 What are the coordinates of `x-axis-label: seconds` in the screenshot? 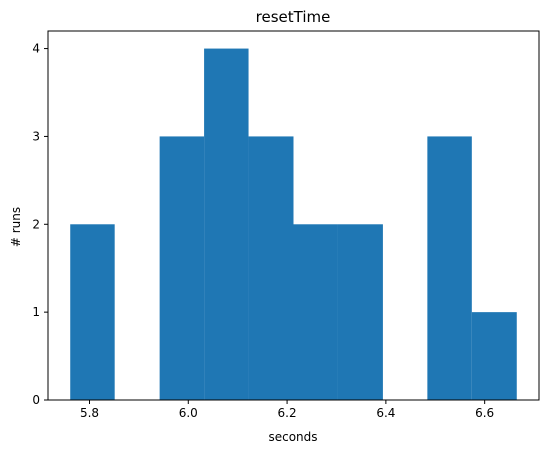 It's located at (292, 437).